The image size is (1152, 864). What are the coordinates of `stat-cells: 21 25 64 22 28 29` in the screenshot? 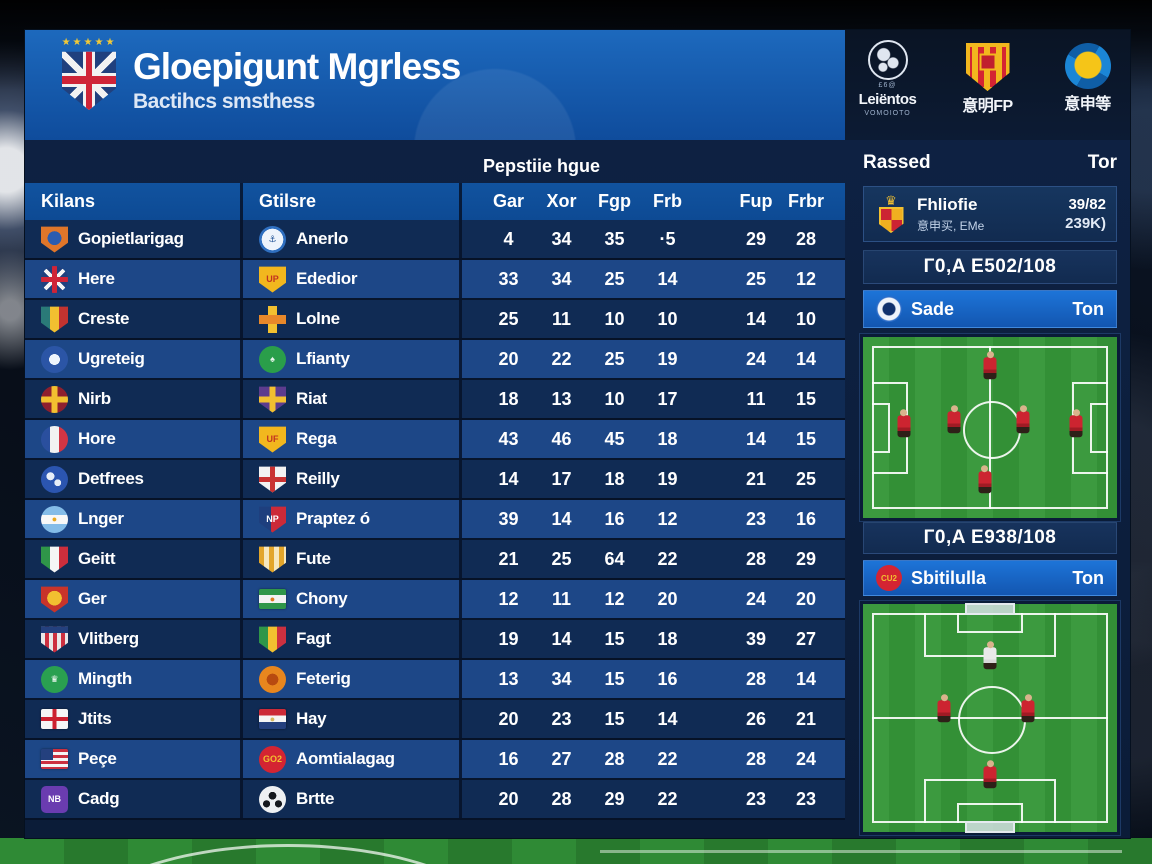 It's located at (653, 559).